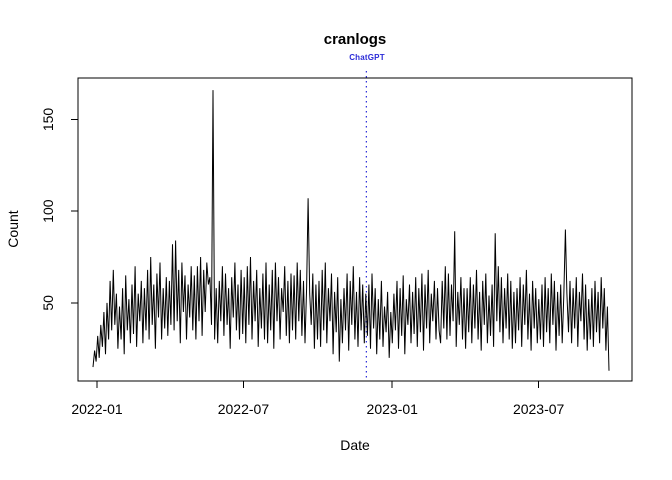 This screenshot has height=480, width=672. Describe the element at coordinates (367, 57) in the screenshot. I see `vline-annotation-label: ChatGPT` at that location.